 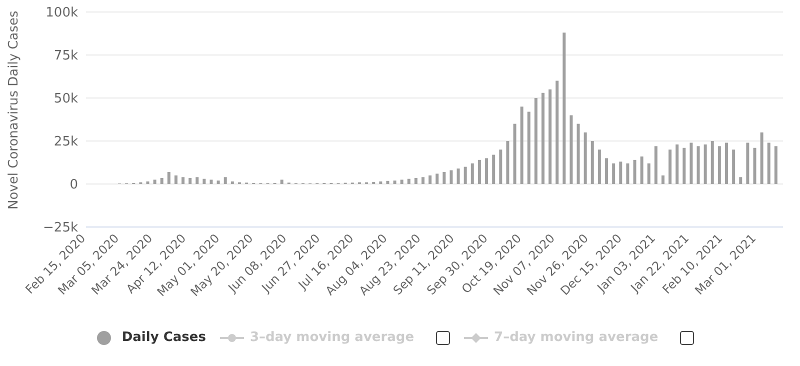 What do you see at coordinates (14, 110) in the screenshot?
I see `y-axis-title: Novel Coronavirus Daily Cases` at bounding box center [14, 110].